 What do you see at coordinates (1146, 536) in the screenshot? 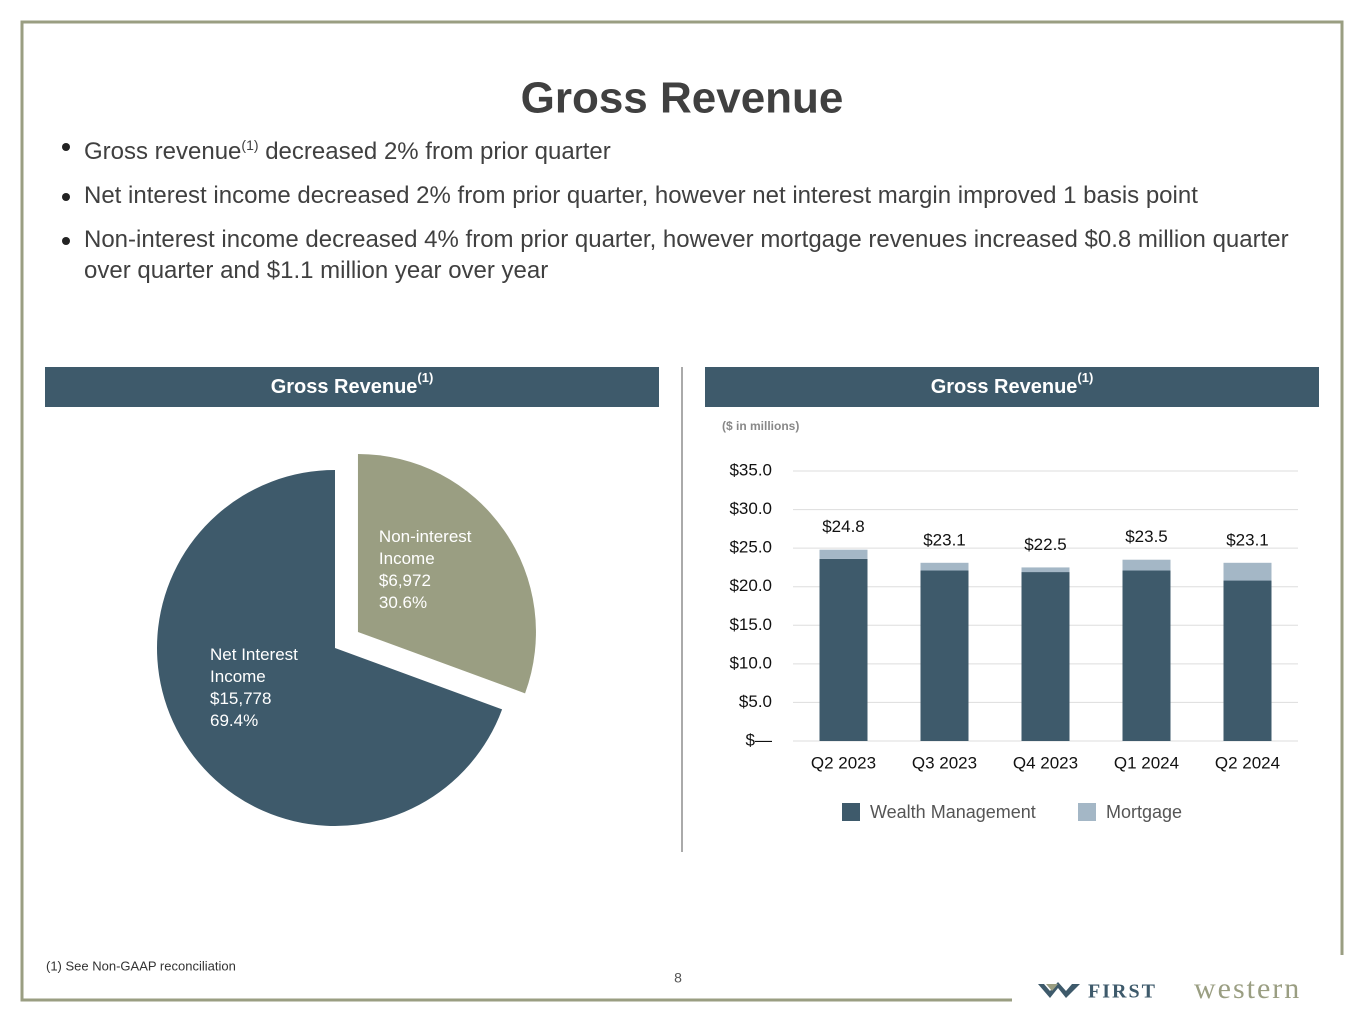
I see `total-label: $23.5` at bounding box center [1146, 536].